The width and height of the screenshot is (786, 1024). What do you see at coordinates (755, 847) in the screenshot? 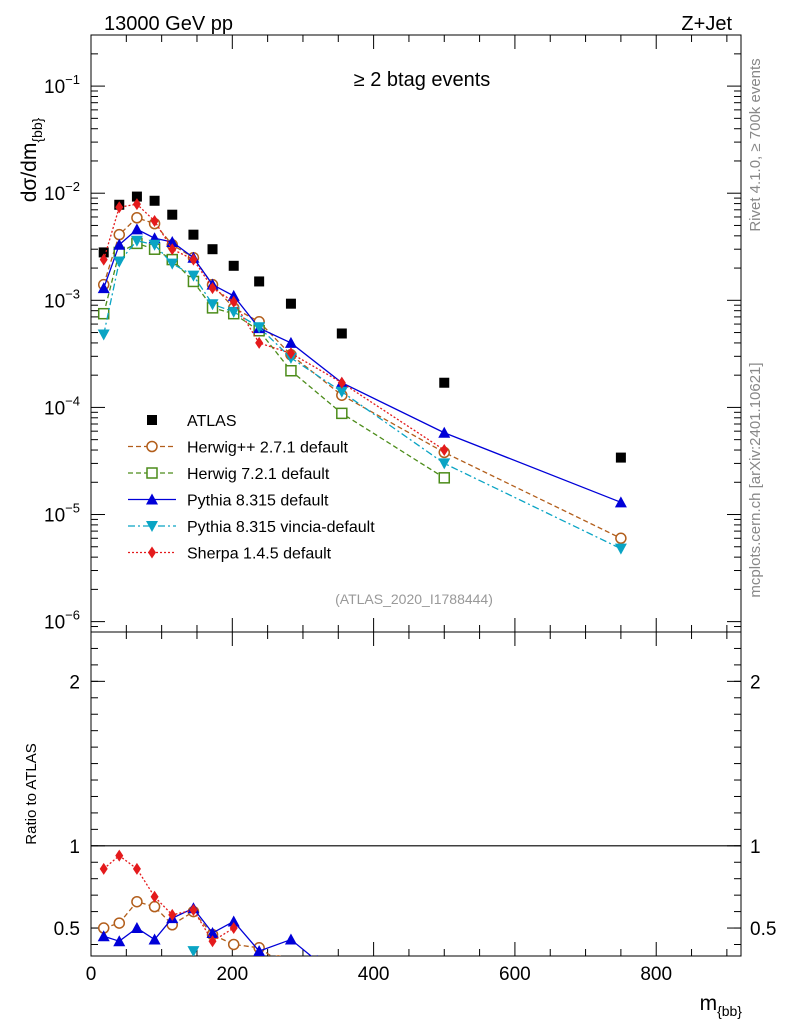
I see `ratio-y-tick-label-right: 1` at bounding box center [755, 847].